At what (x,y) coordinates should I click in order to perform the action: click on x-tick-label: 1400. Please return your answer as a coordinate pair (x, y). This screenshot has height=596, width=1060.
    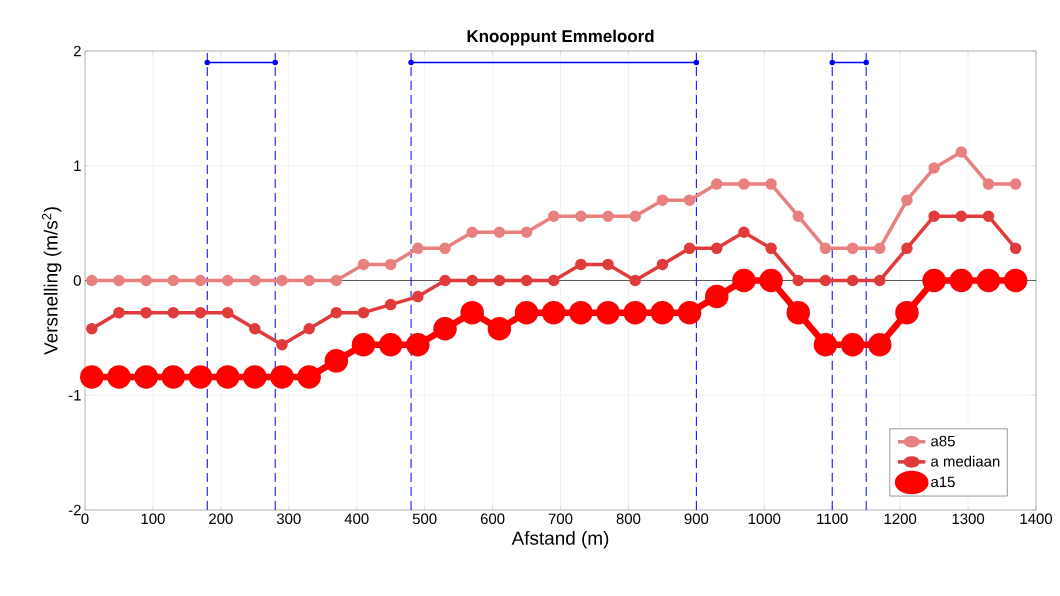
    Looking at the image, I should click on (1036, 519).